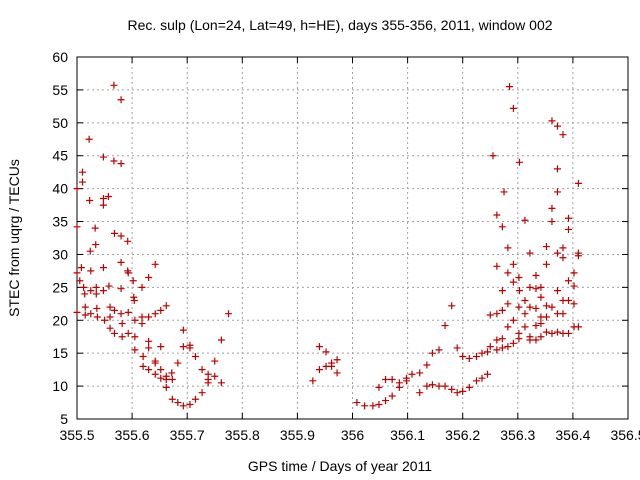  Describe the element at coordinates (60, 90) in the screenshot. I see `y-tick-label: 55` at that location.